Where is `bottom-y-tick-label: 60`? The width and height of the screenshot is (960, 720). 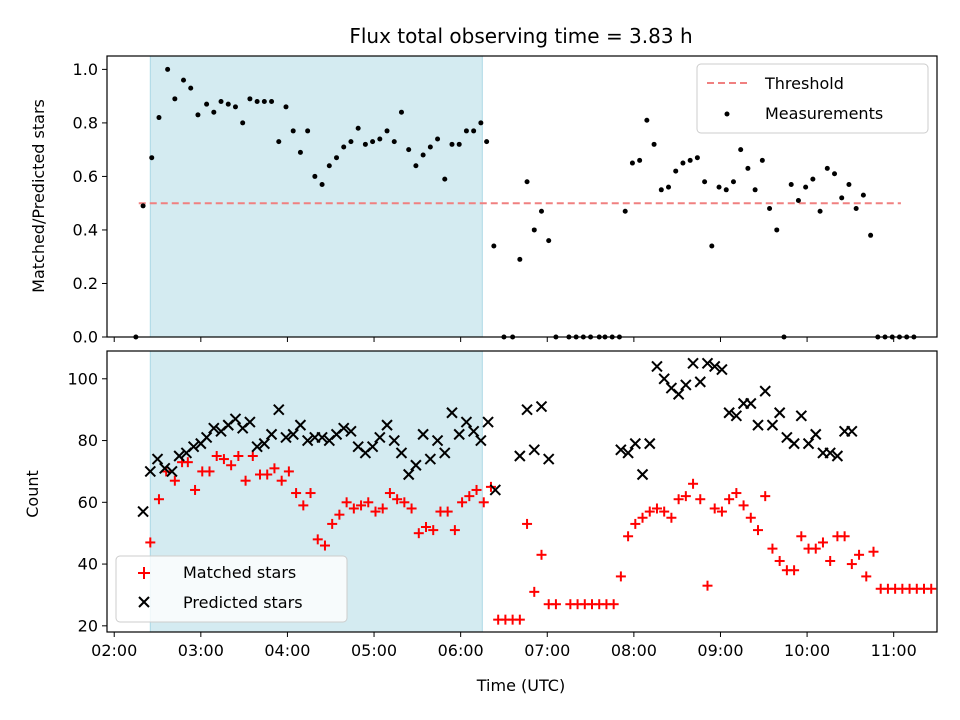
bottom-y-tick-label: 60 is located at coordinates (88, 502).